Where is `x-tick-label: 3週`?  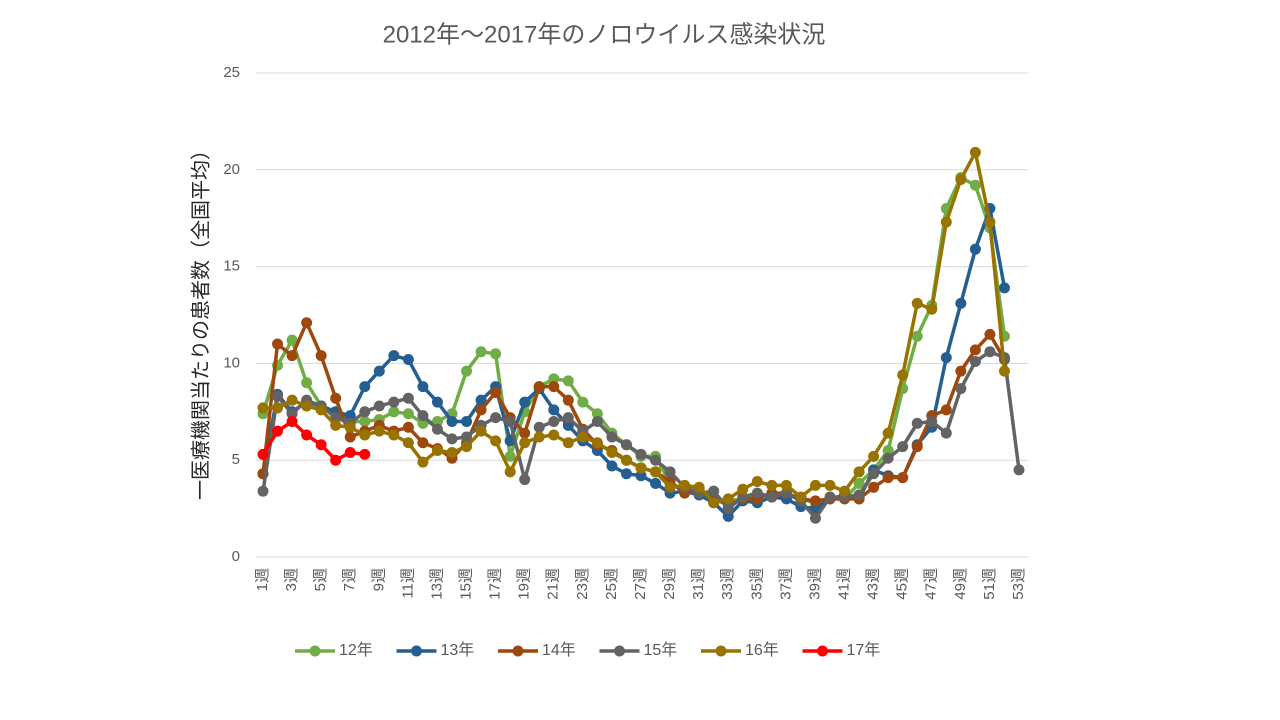 x-tick-label: 3週 is located at coordinates (291, 579).